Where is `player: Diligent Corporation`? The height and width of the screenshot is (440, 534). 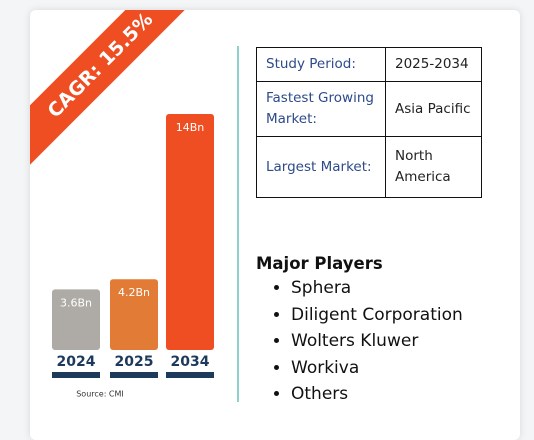
player: Diligent Corporation is located at coordinates (377, 315).